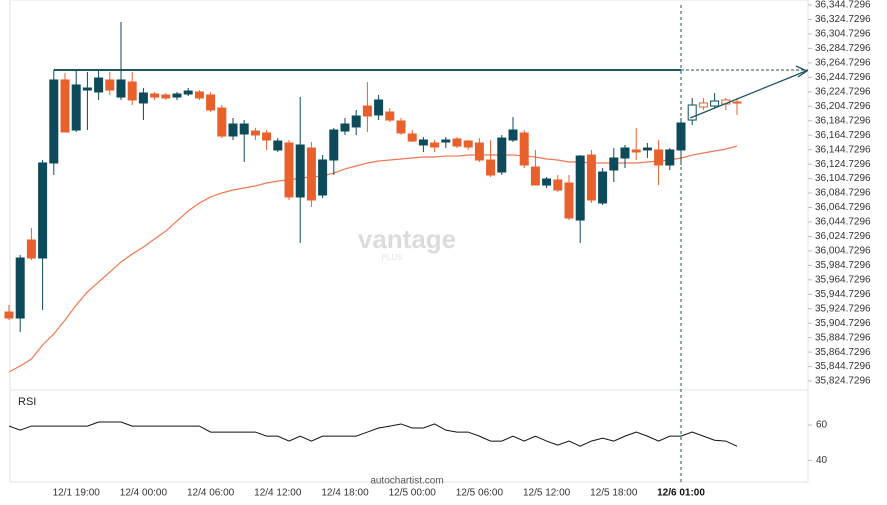 This screenshot has width=887, height=505. Describe the element at coordinates (373, 434) in the screenshot. I see `rsi-line` at that location.